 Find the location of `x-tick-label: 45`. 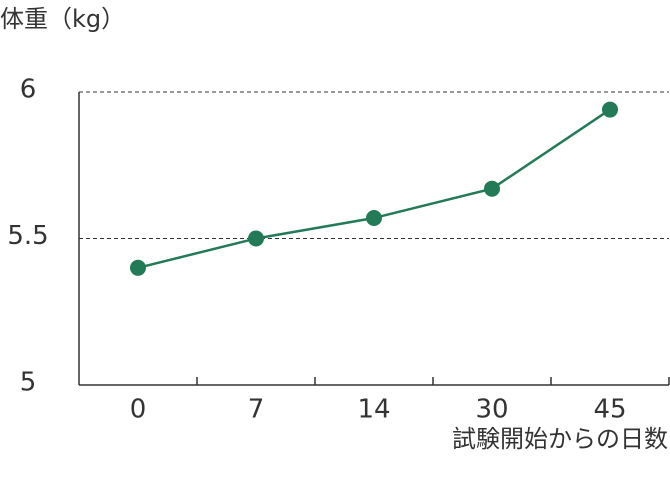

x-tick-label: 45 is located at coordinates (609, 410).